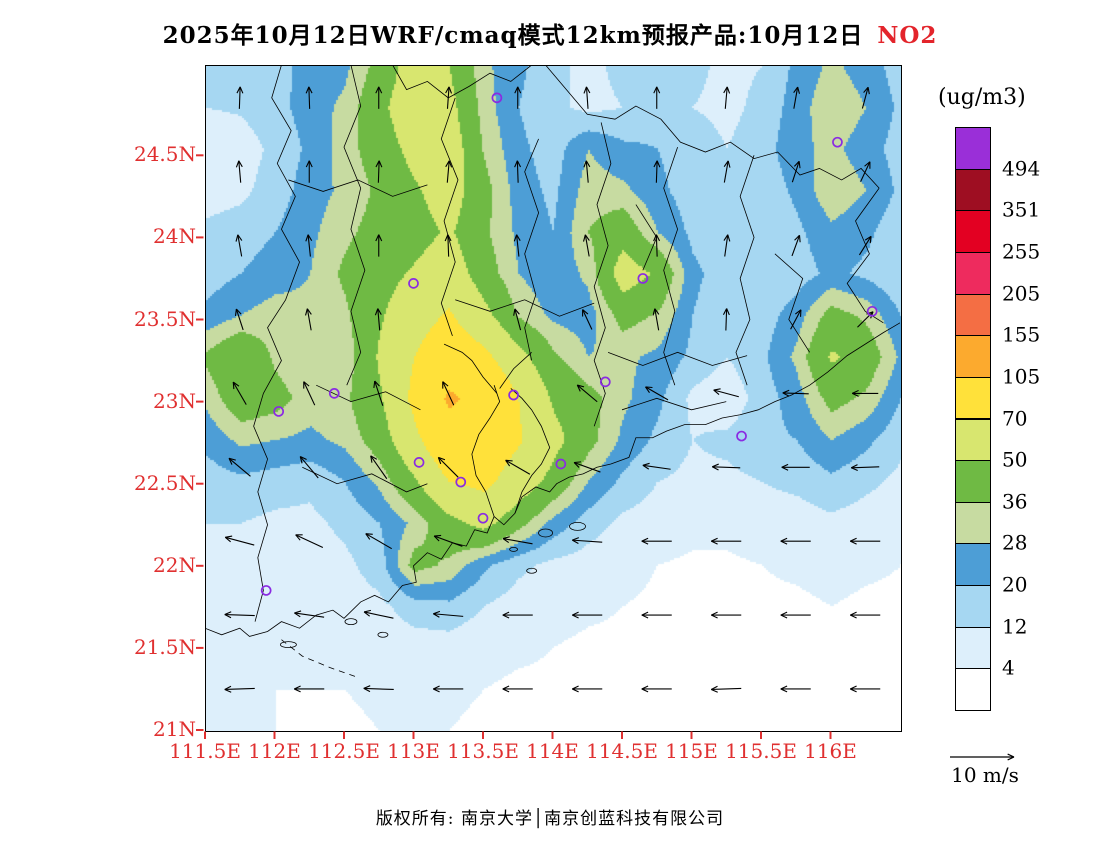 The image size is (1100, 850). I want to click on colorbar-label: 255, so click(1021, 251).